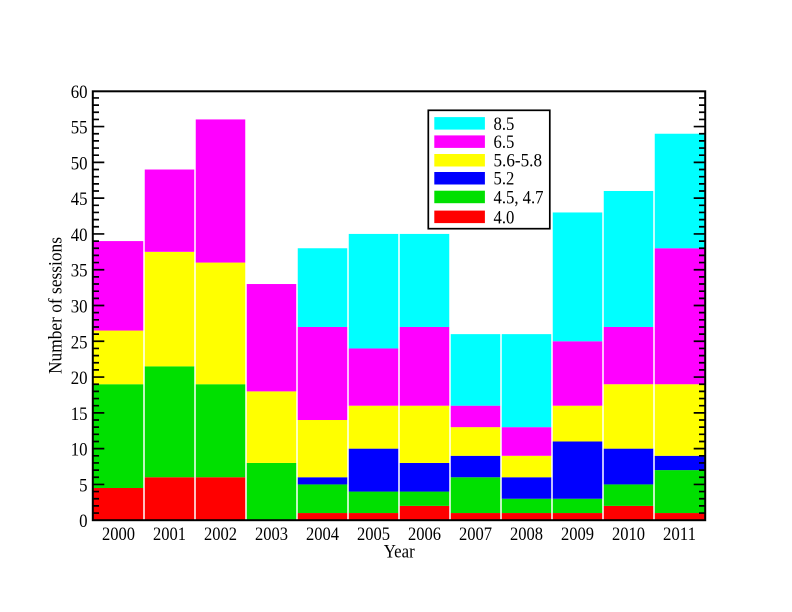  I want to click on svg-text: 2009, so click(577, 534).